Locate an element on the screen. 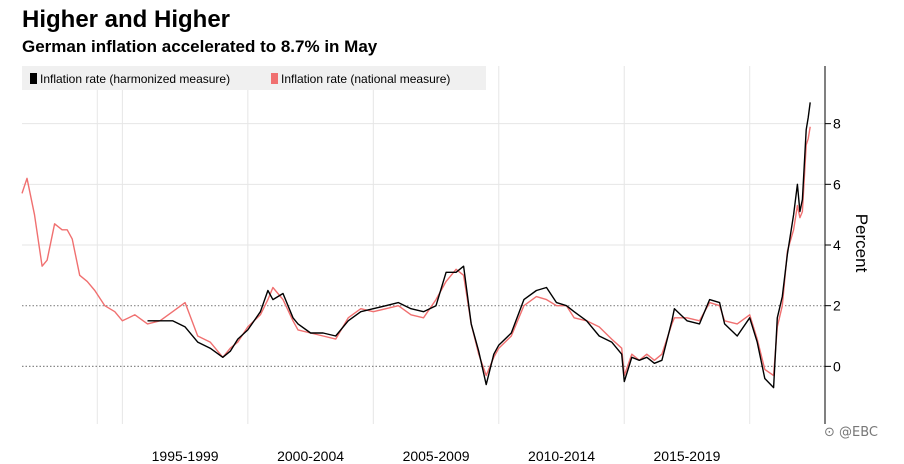 The width and height of the screenshot is (904, 464). x-tick-label: 1995-1999 is located at coordinates (185, 456).